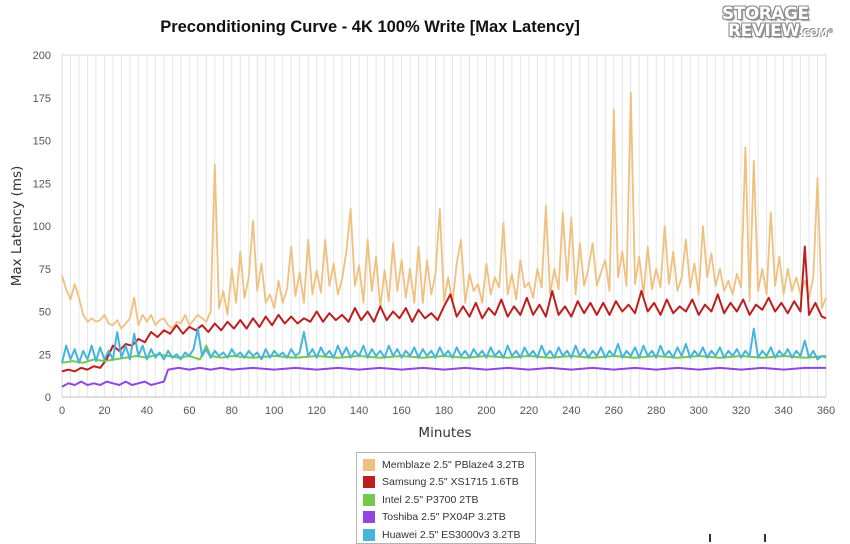 This screenshot has height=544, width=850. Describe the element at coordinates (189, 411) in the screenshot. I see `x-tick-label: 60` at that location.